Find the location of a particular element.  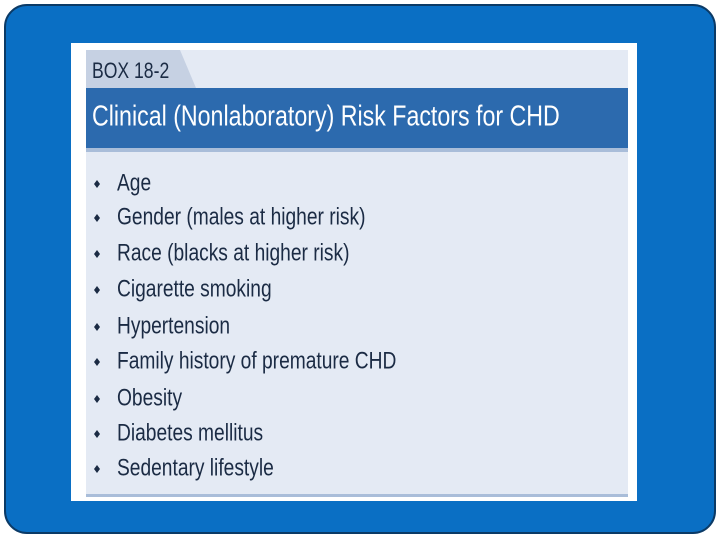

list-item: Obesity is located at coordinates (149, 397).